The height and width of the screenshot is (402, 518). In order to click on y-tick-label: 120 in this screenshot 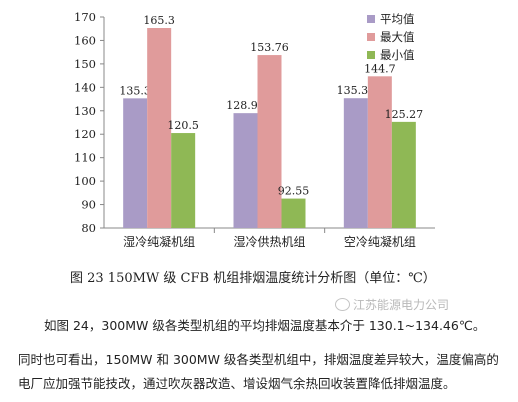, I will do `click(85, 134)`.